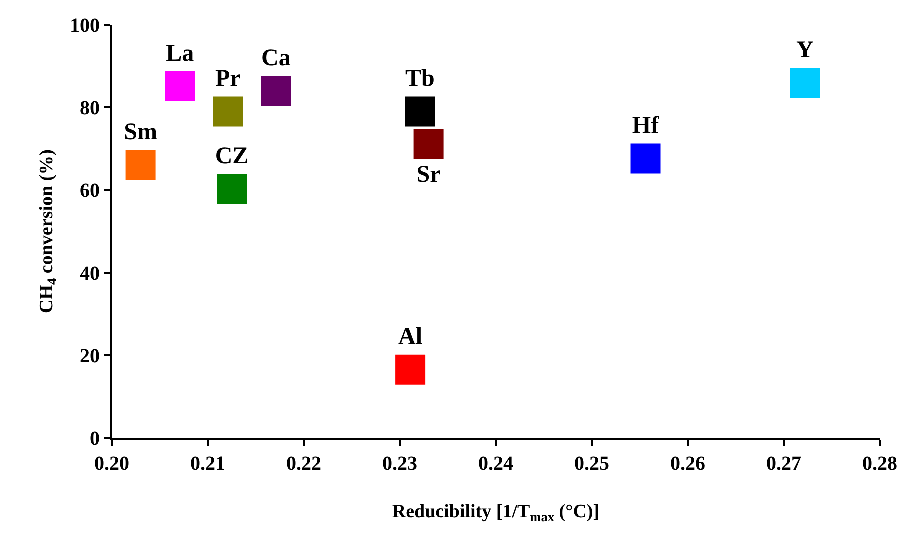  What do you see at coordinates (592, 464) in the screenshot?
I see `x-tick-label: 0.25` at bounding box center [592, 464].